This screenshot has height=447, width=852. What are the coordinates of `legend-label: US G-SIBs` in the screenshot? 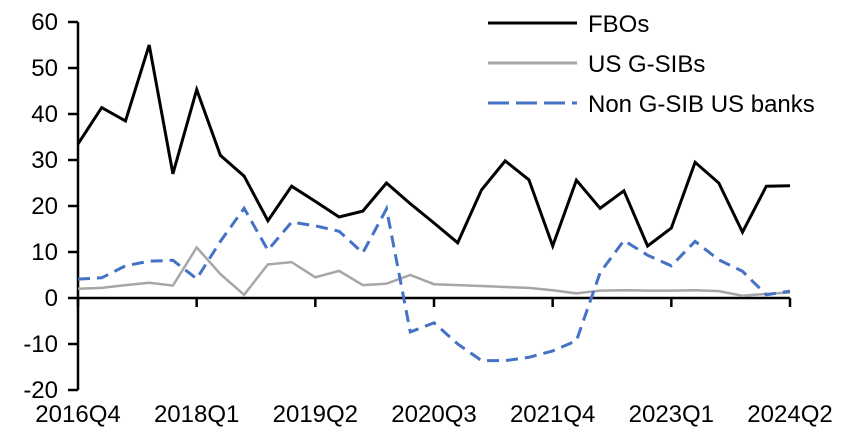 It's located at (646, 64).